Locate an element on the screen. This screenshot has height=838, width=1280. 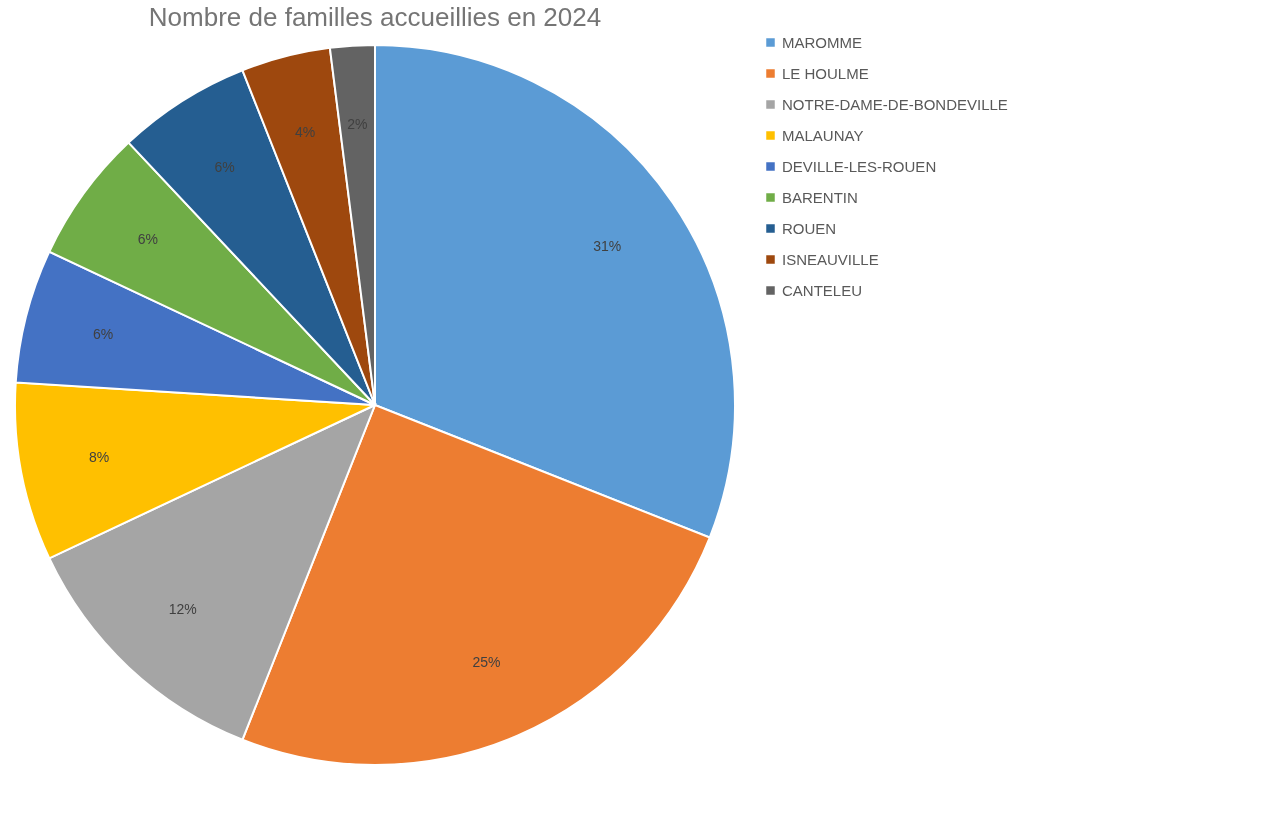
legend-label: LE HOULME is located at coordinates (825, 73).